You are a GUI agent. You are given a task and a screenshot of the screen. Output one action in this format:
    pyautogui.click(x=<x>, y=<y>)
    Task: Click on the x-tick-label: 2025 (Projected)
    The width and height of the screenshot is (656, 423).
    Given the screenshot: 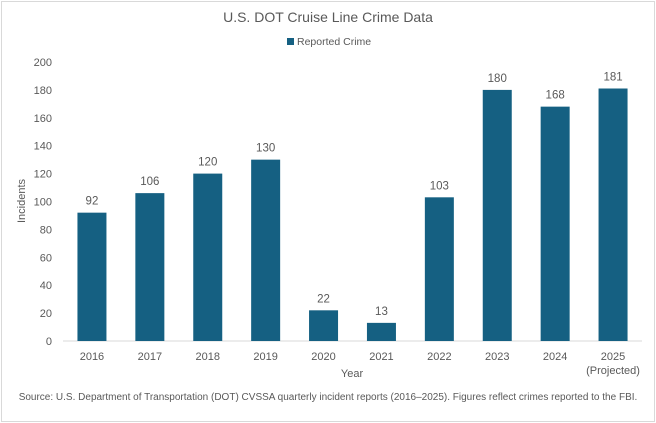 What is the action you would take?
    pyautogui.click(x=613, y=364)
    